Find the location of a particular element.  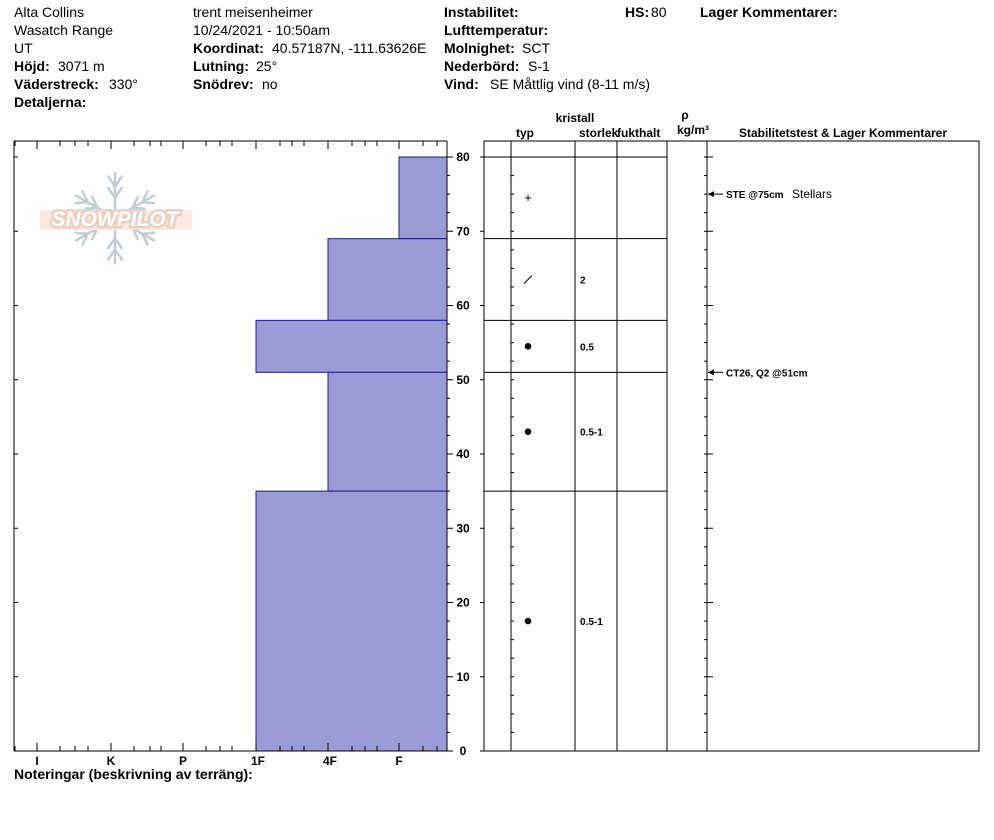

depth-tick-label: 0 is located at coordinates (463, 751).